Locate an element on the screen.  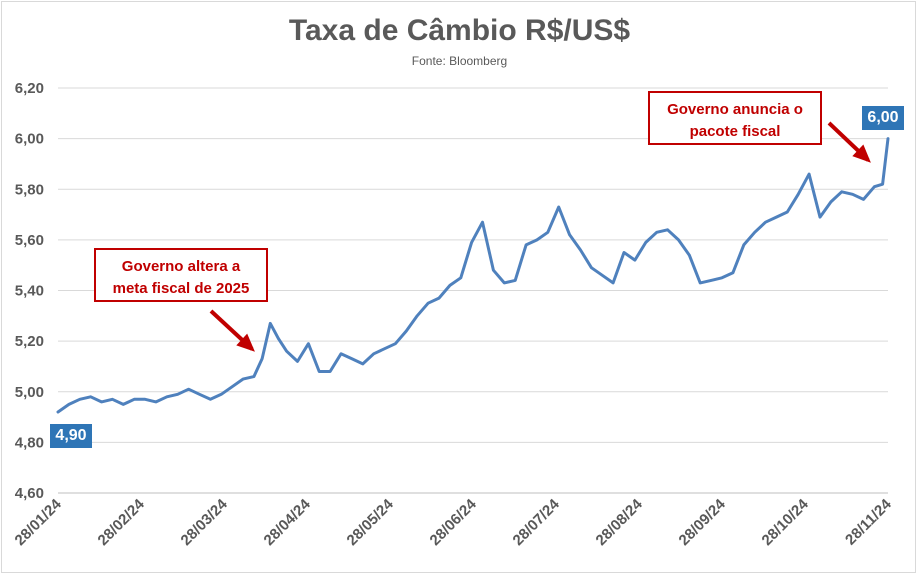
x-tick-label: 28/07/24 is located at coordinates (537, 522).